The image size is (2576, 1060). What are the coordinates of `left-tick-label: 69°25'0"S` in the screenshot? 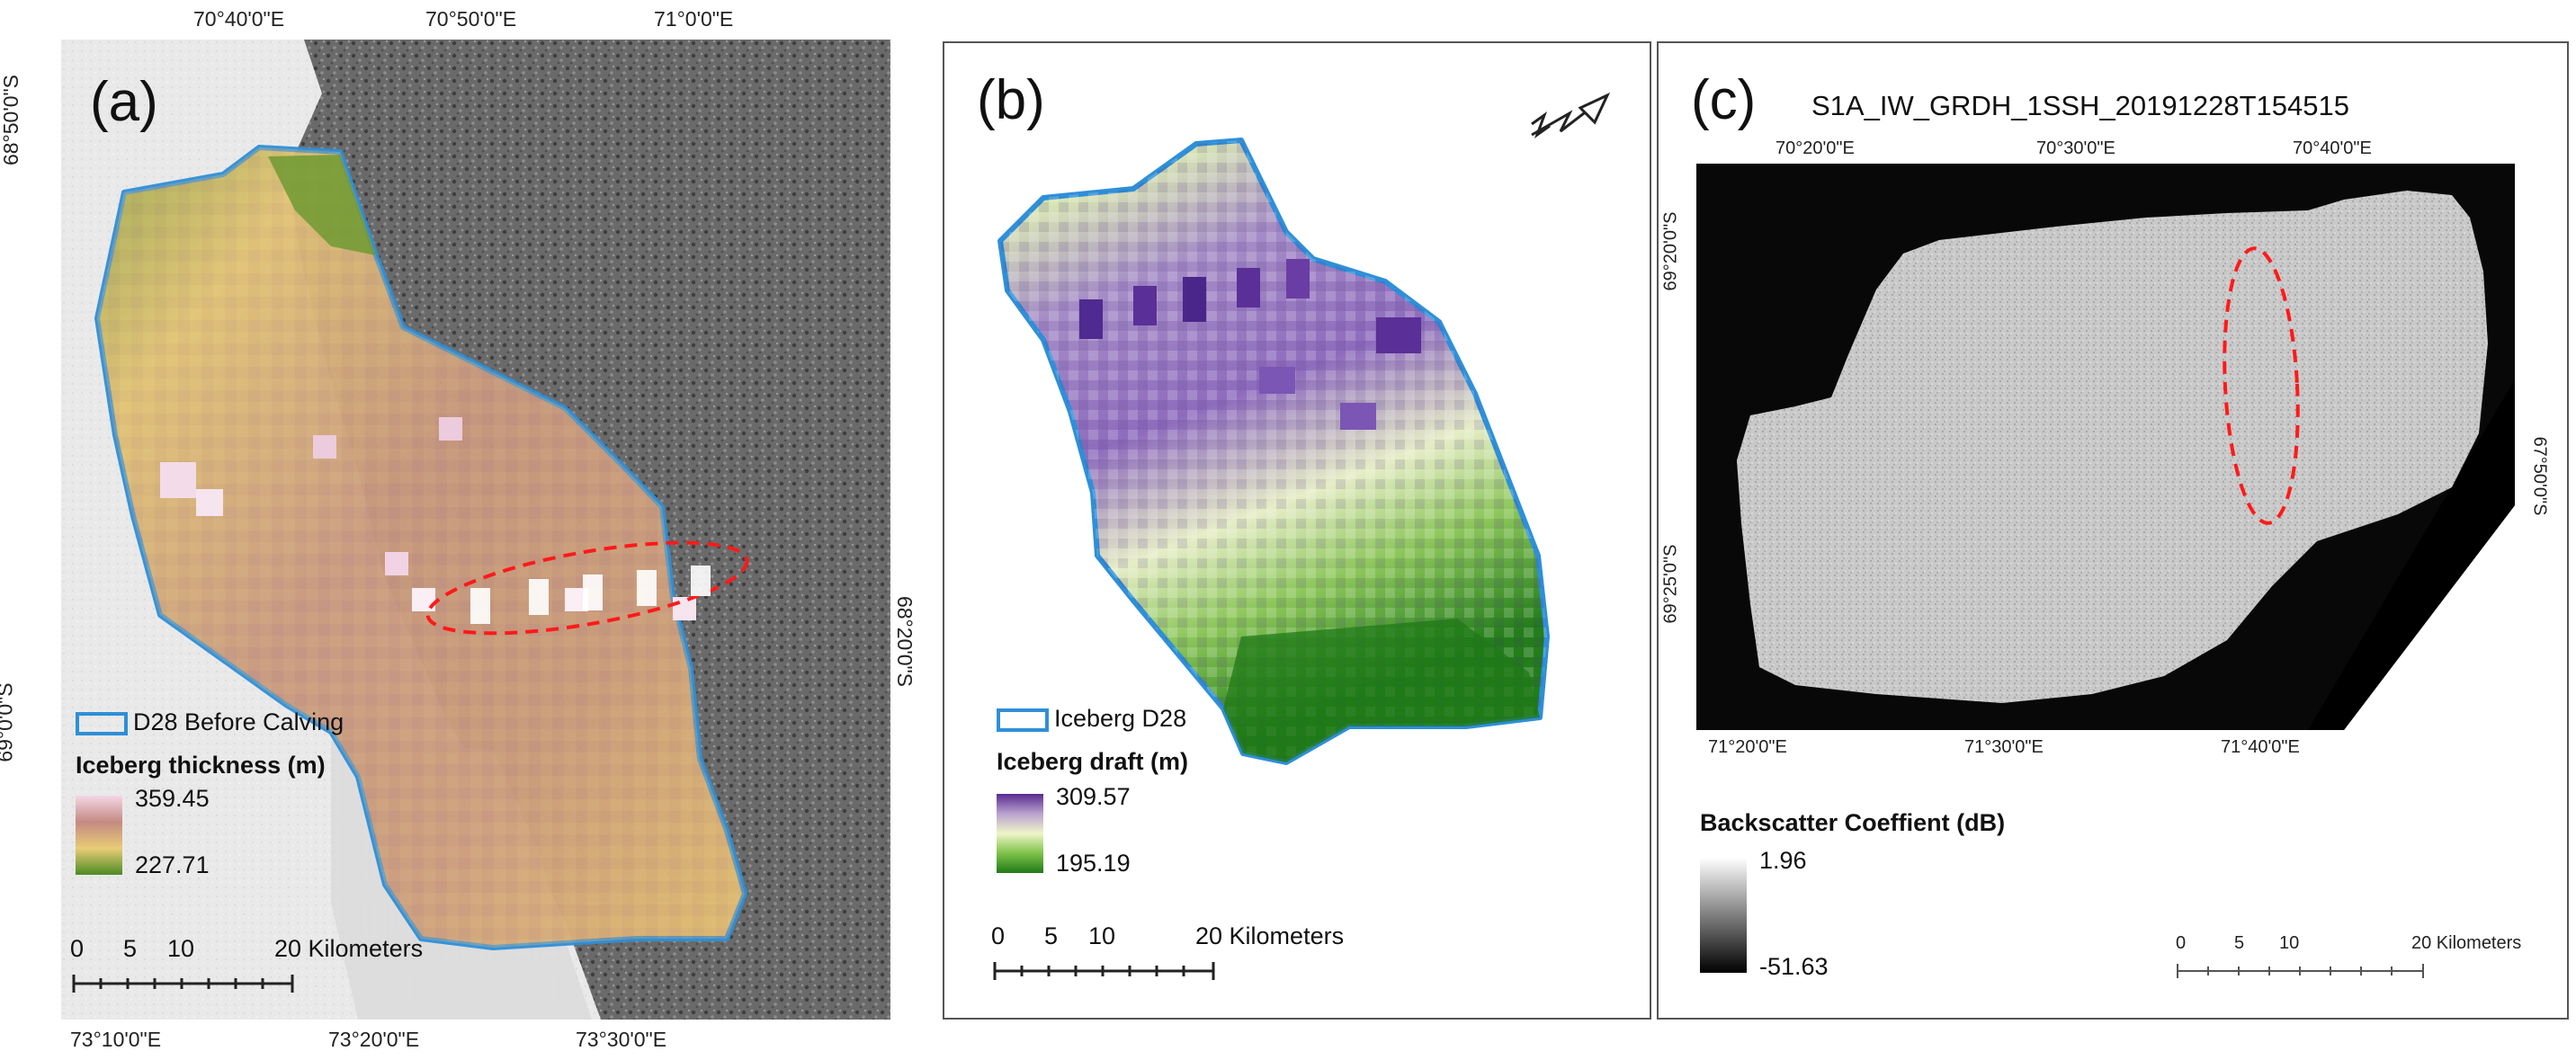 It's located at (1670, 584).